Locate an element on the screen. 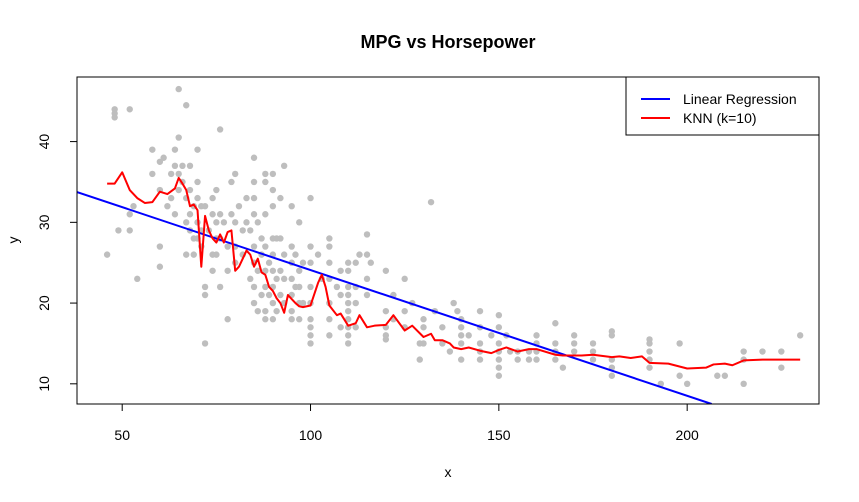 Image resolution: width=859 pixels, height=502 pixels. y-tick-label: 40 is located at coordinates (44, 142).